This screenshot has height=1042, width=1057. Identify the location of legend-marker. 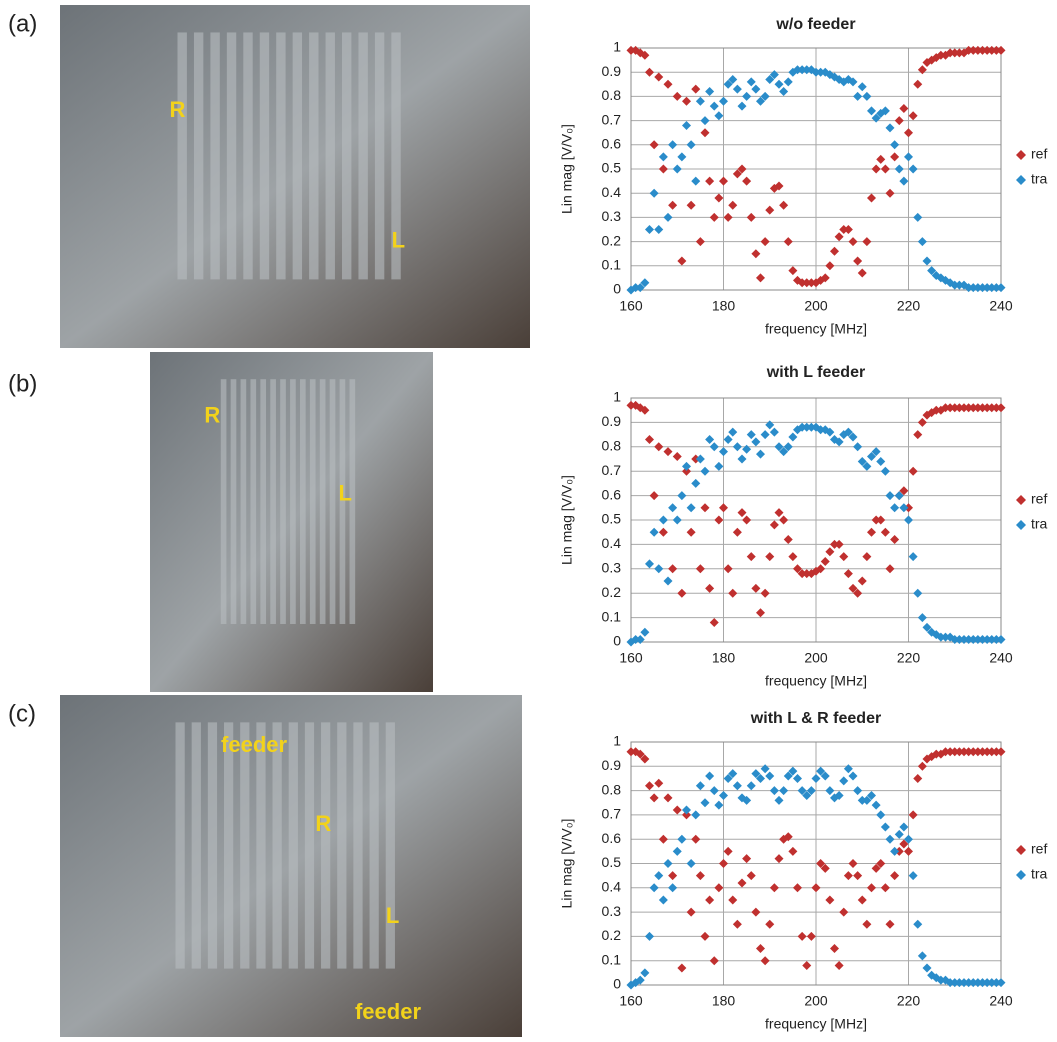
(1021, 875).